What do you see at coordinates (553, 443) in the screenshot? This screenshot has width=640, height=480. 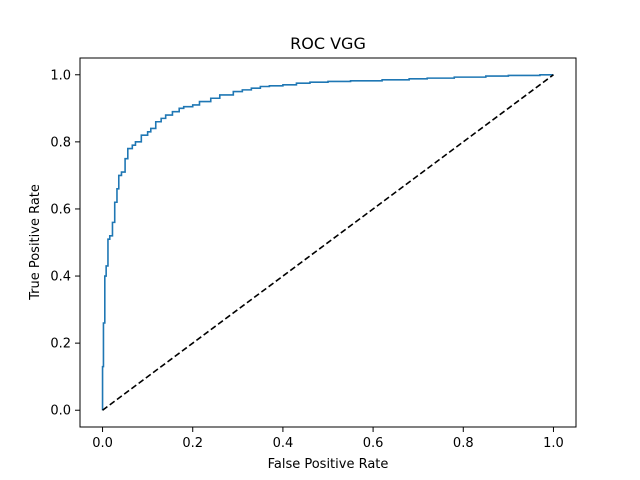 I see `x-tick-label: 1.0` at bounding box center [553, 443].